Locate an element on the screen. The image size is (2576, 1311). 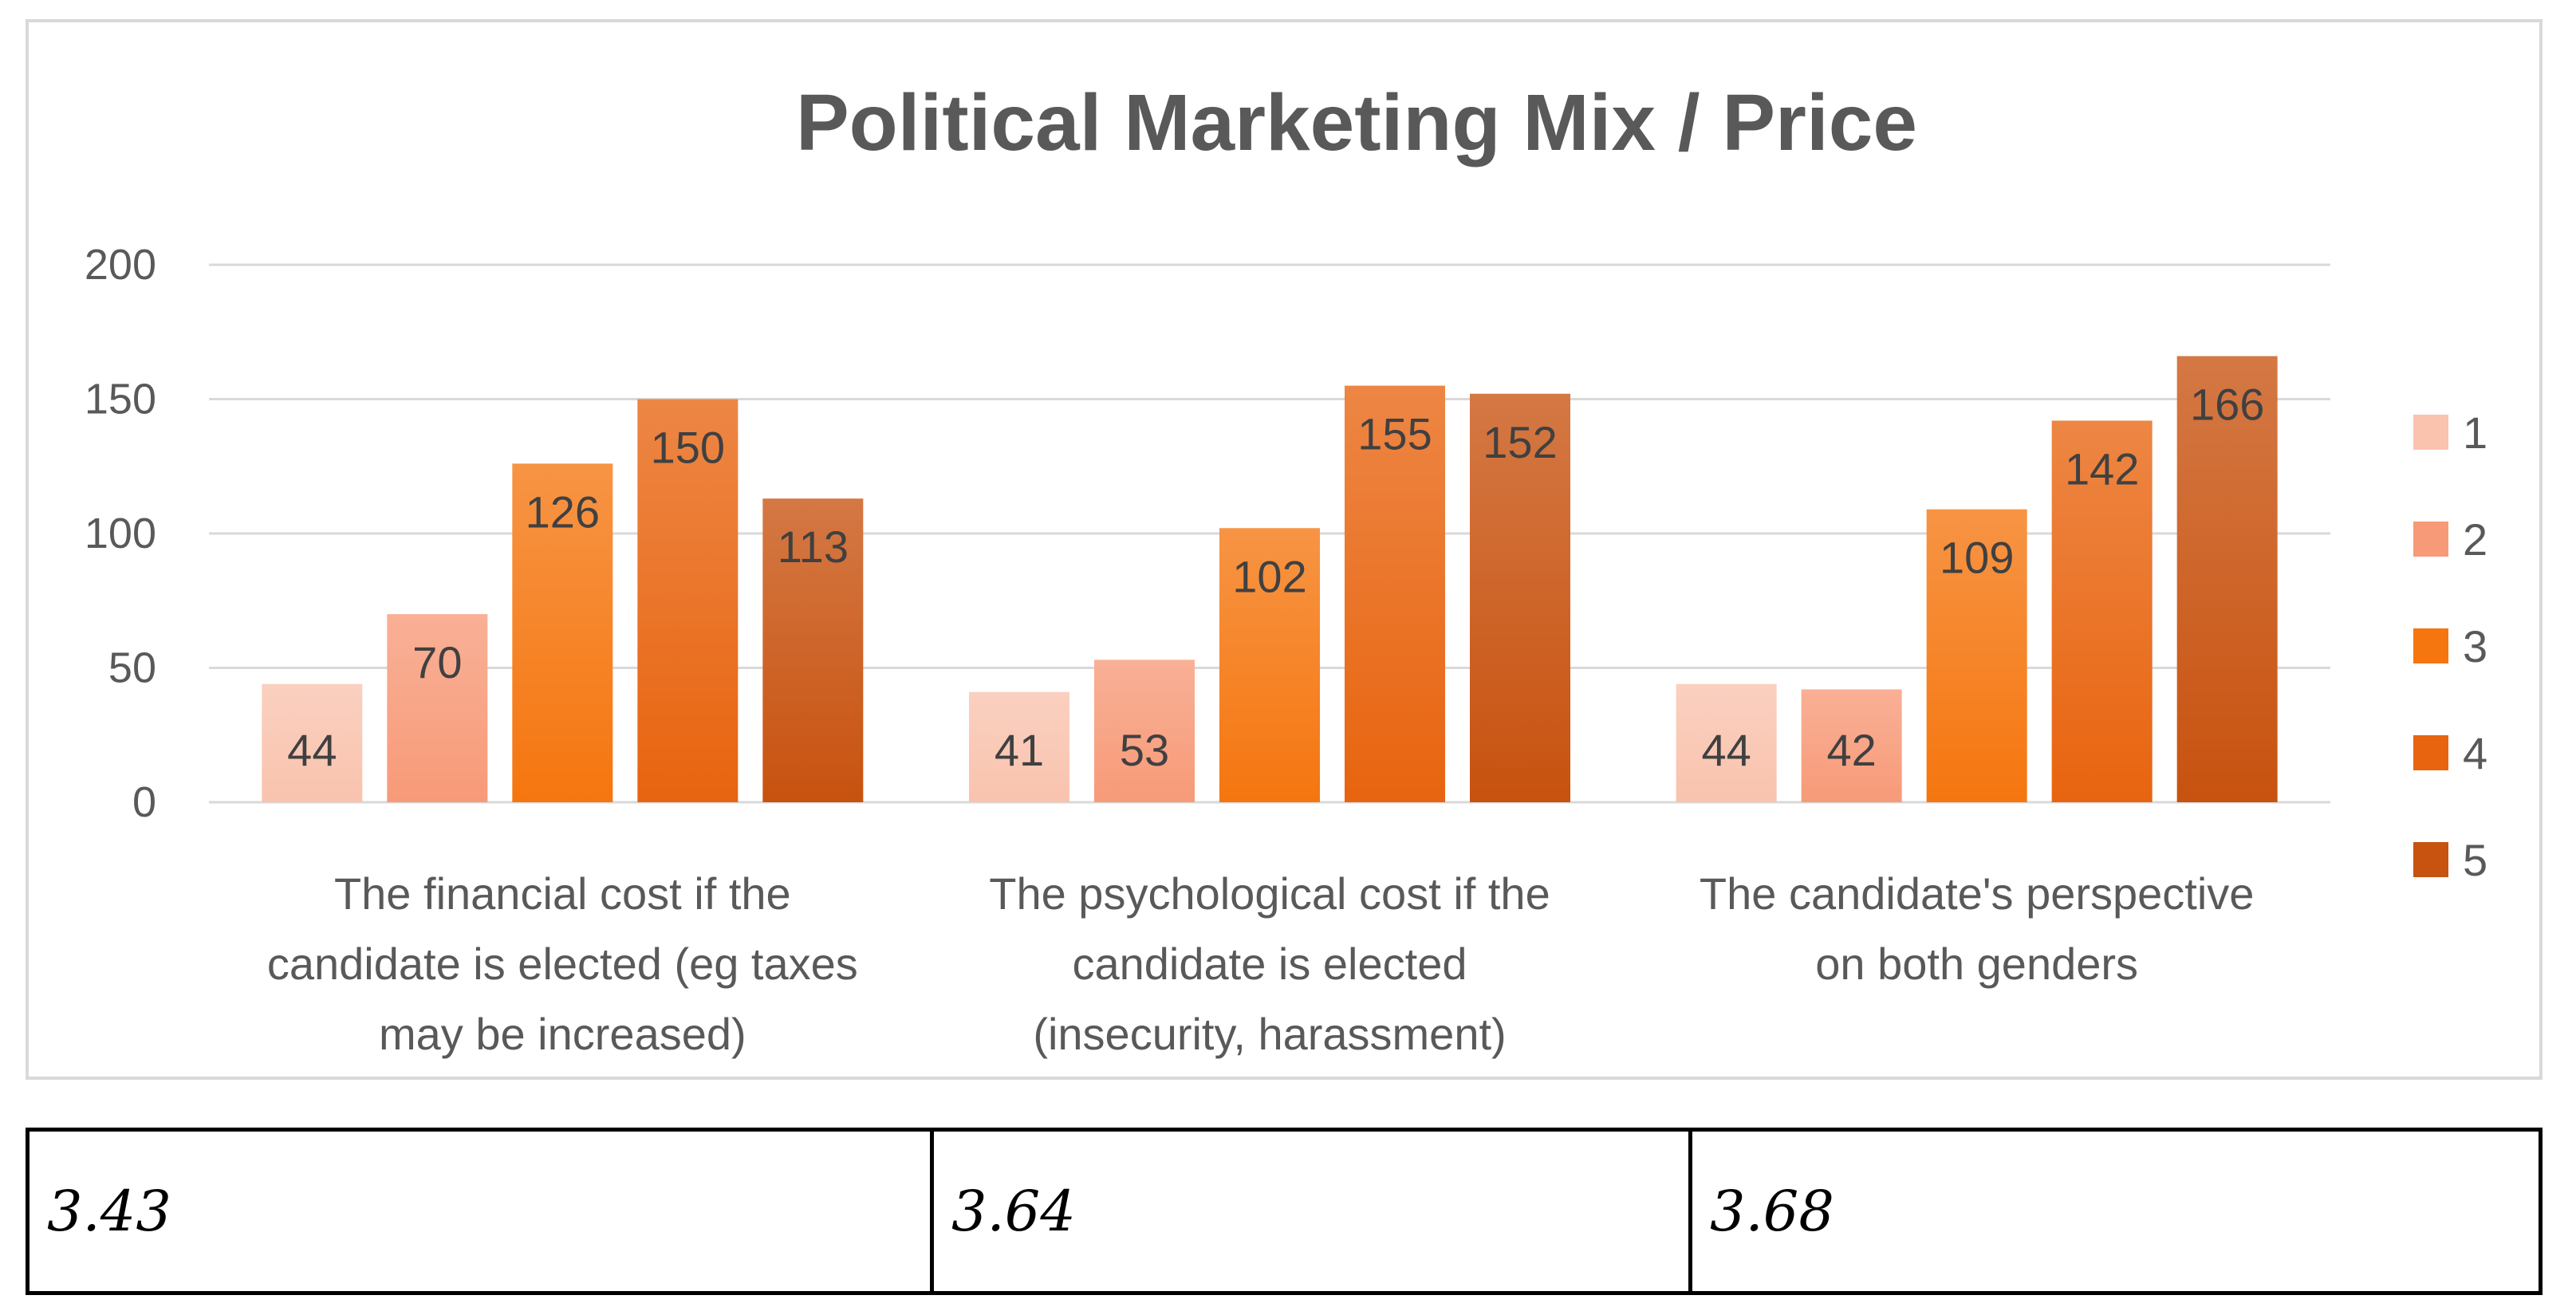
y-tick-label: 0 is located at coordinates (144, 802).